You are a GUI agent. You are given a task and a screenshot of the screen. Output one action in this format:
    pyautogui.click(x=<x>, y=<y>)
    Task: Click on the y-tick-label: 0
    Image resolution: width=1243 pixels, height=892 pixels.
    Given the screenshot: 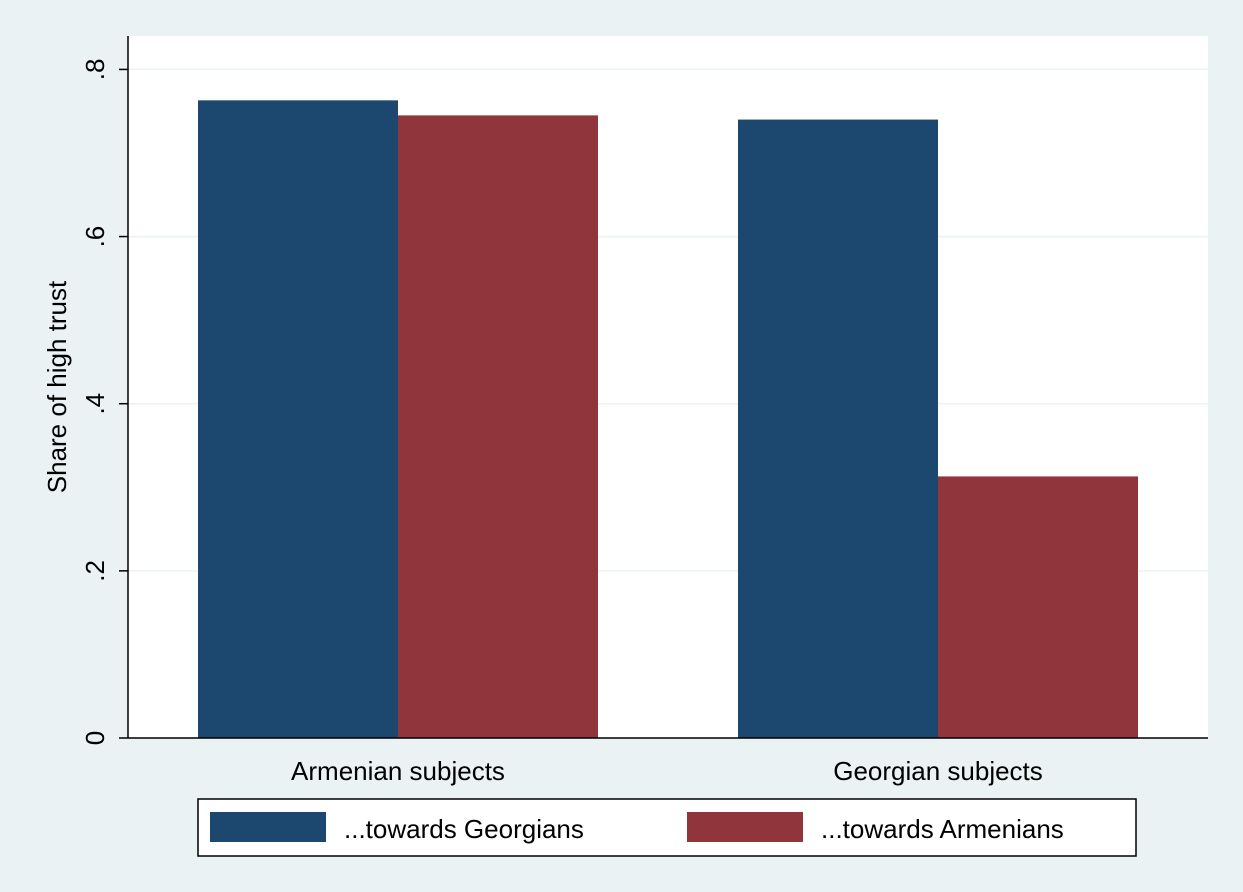 What is the action you would take?
    pyautogui.click(x=95, y=738)
    